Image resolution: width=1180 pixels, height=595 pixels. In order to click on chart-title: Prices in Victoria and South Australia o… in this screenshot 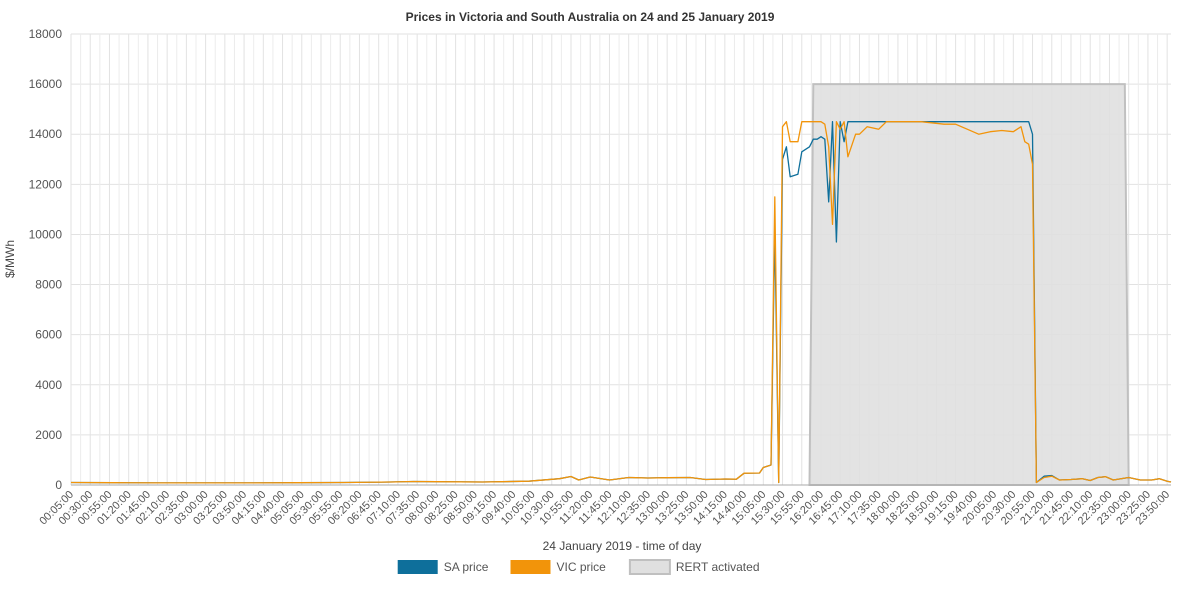, I will do `click(590, 17)`.